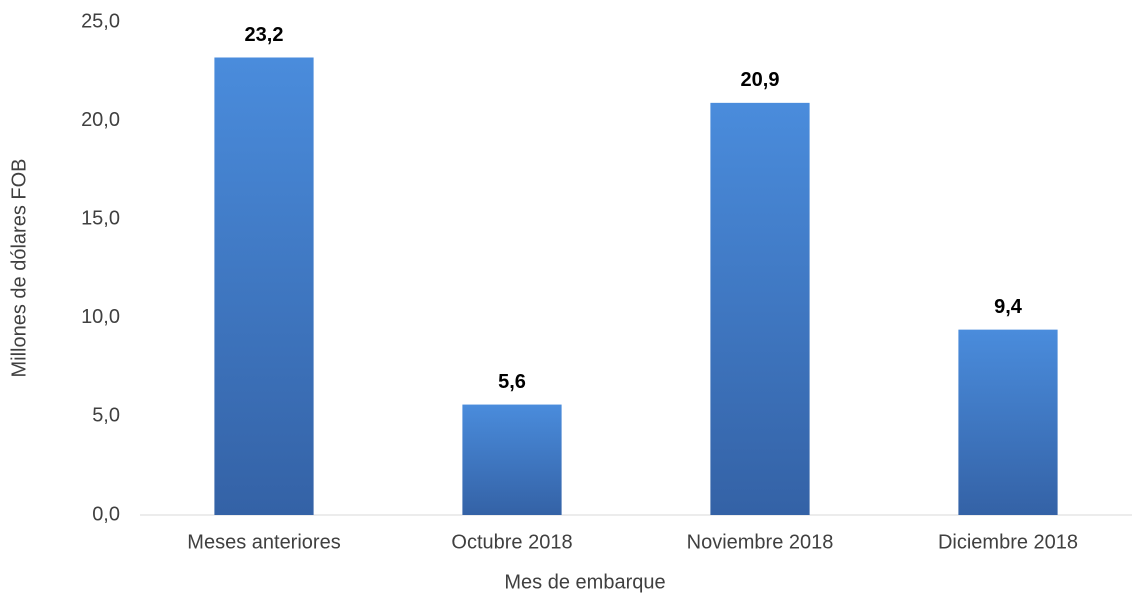 The image size is (1136, 598). I want to click on x-tick-label: Noviembre 2018, so click(760, 542).